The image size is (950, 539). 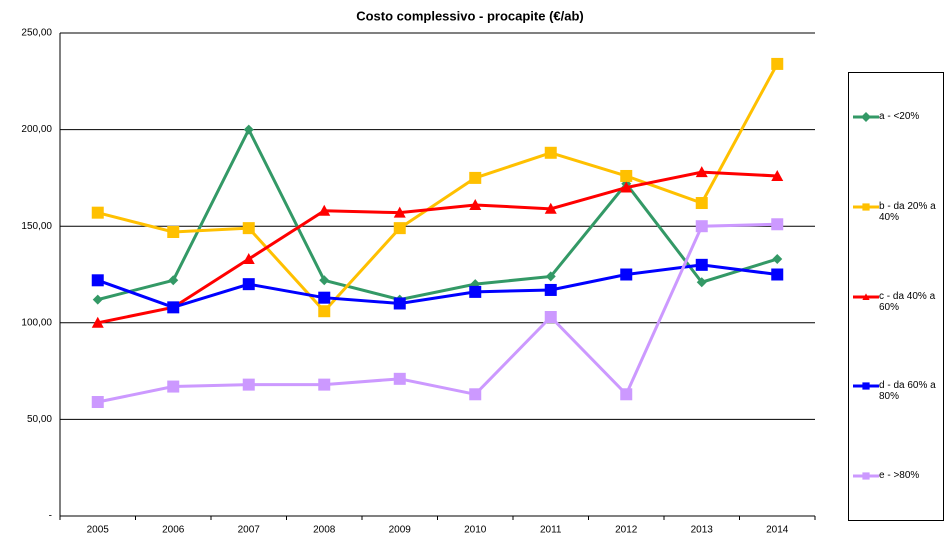 What do you see at coordinates (36, 226) in the screenshot?
I see `y-tick-label: 150,00` at bounding box center [36, 226].